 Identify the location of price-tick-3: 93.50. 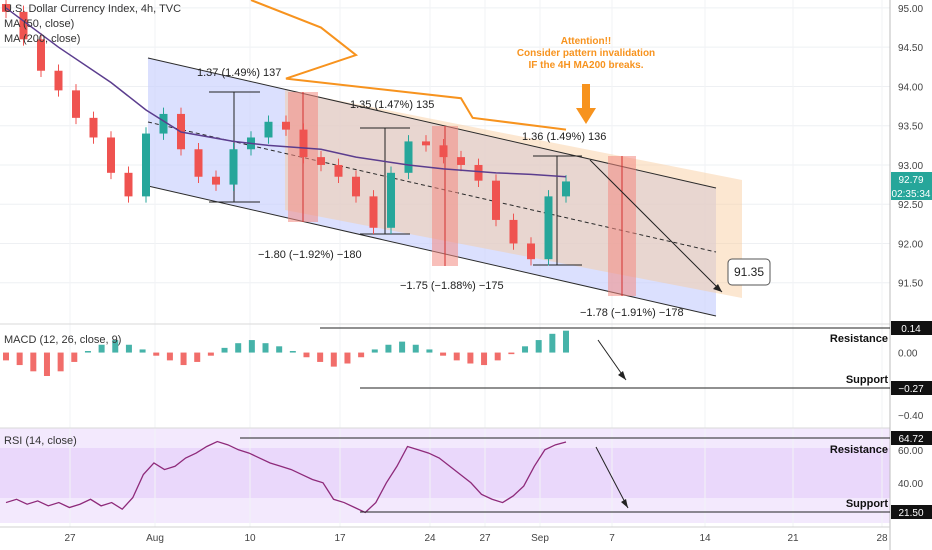
(910, 127).